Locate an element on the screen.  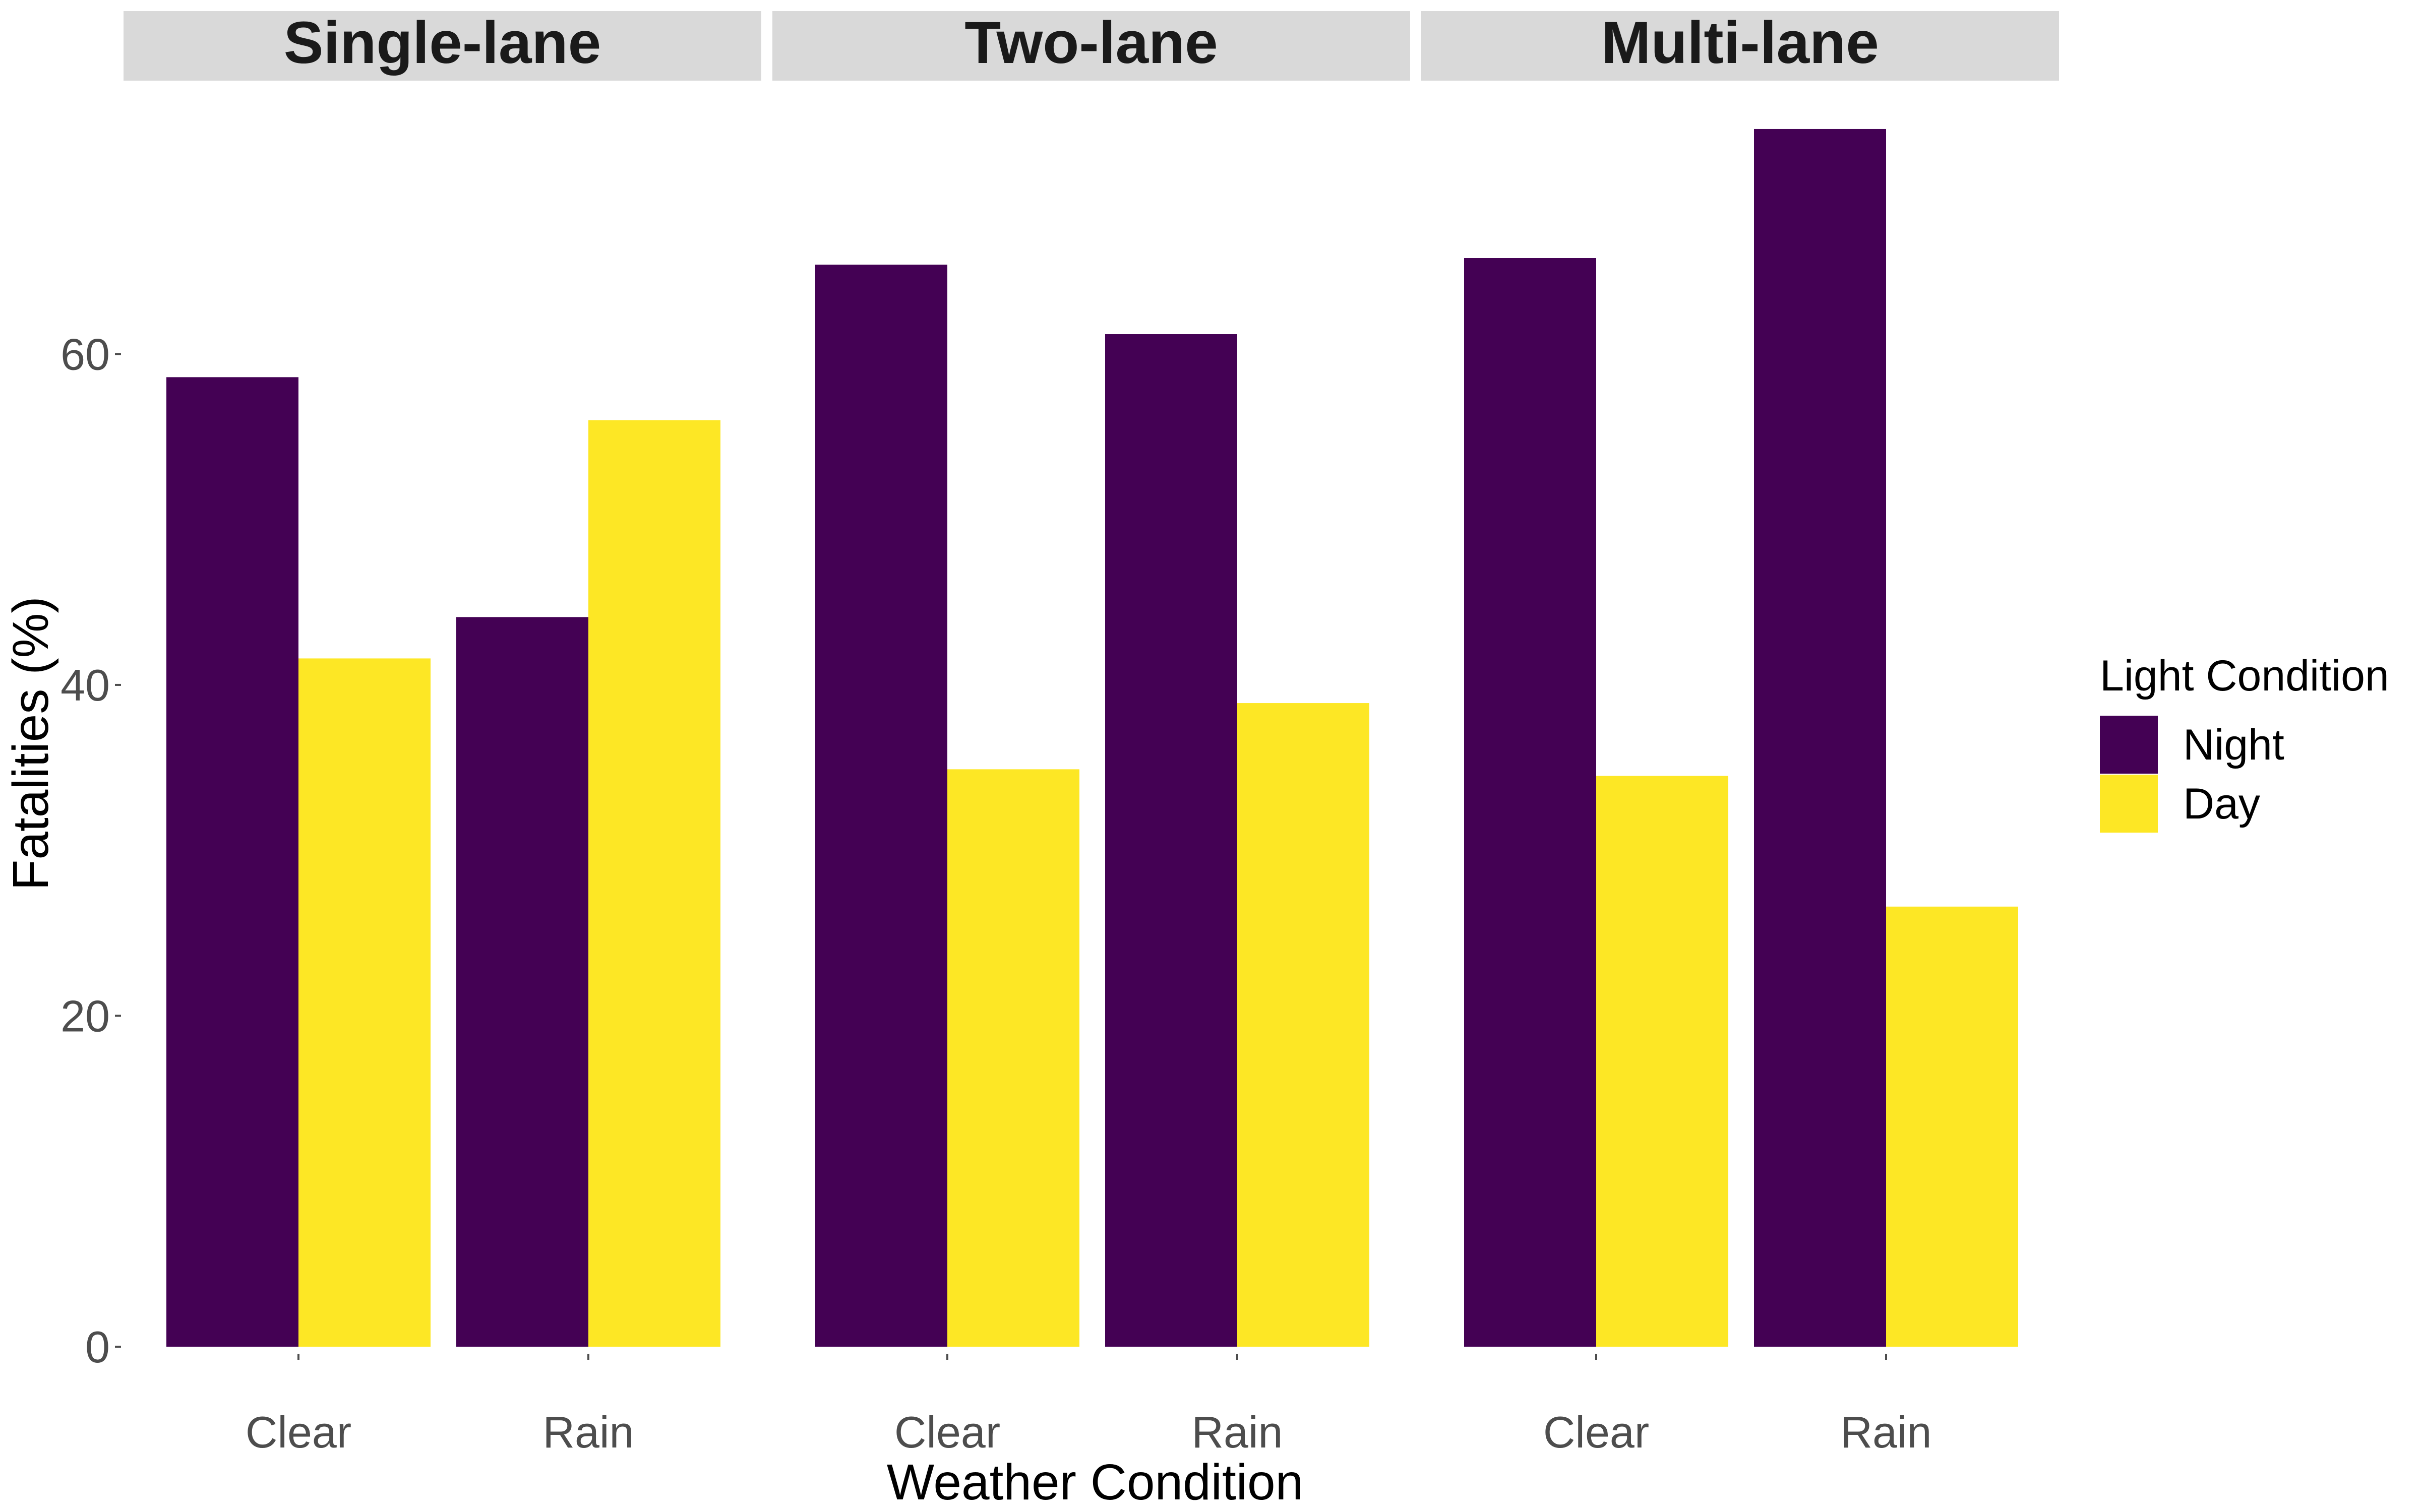
facet-title: Multi-lane is located at coordinates (1740, 43).